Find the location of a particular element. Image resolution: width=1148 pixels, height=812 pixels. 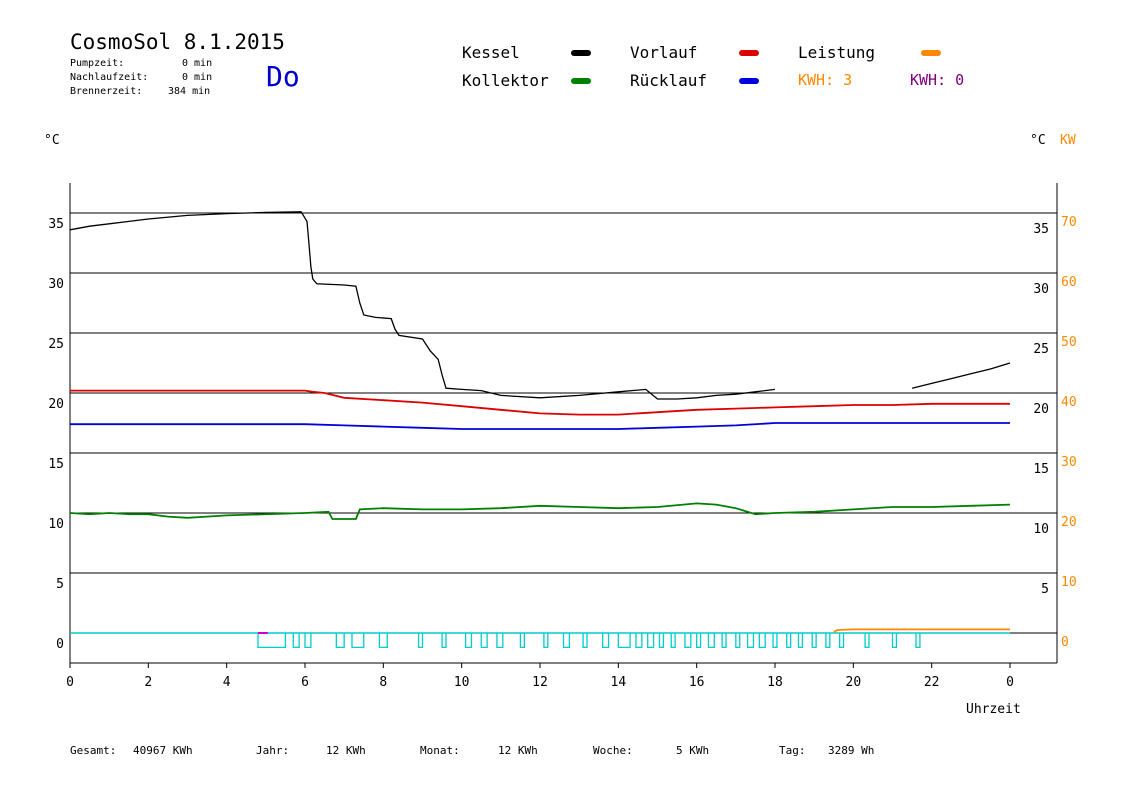

footer-year-label: Jahr: is located at coordinates (273, 750).